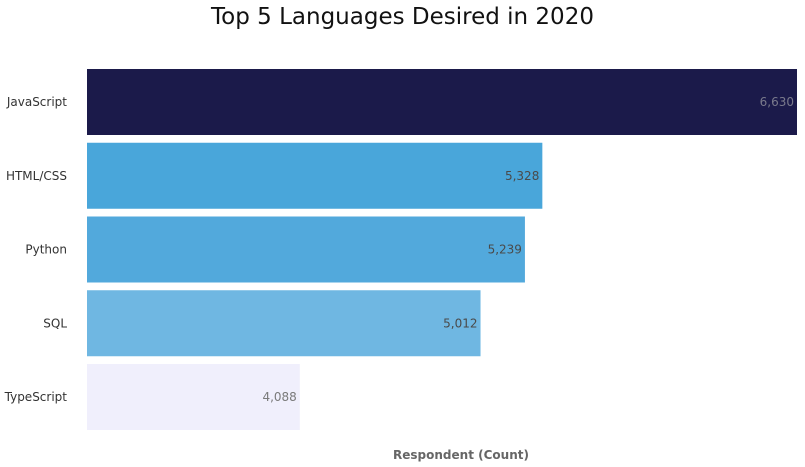  I want to click on value-label: 6,630, so click(777, 102).